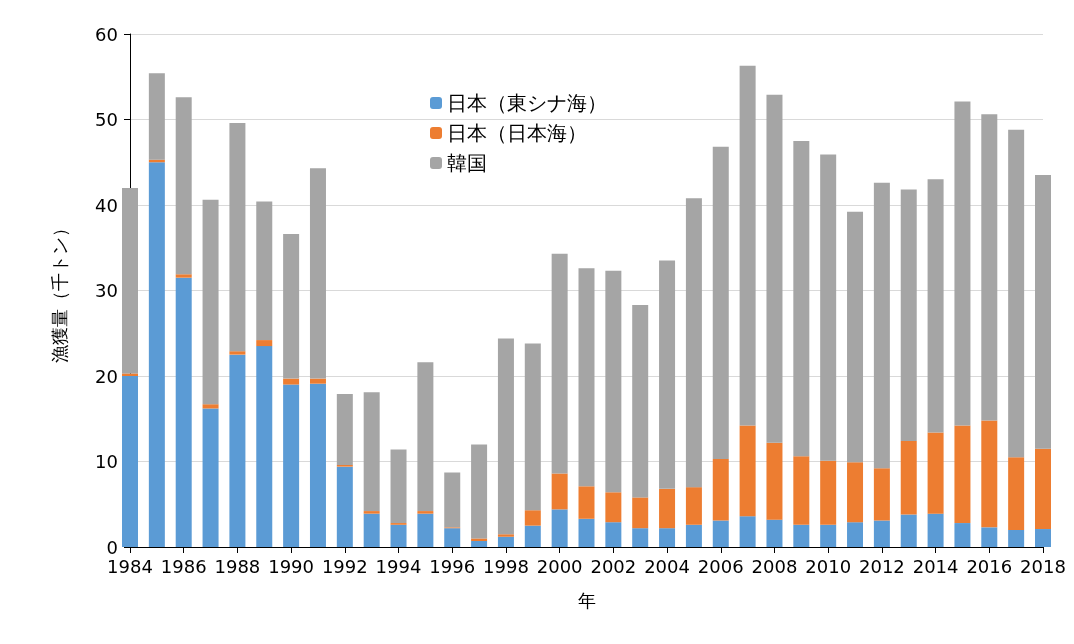 This screenshot has height=644, width=1074. Describe the element at coordinates (106, 290) in the screenshot. I see `y-tick-label: 30` at that location.